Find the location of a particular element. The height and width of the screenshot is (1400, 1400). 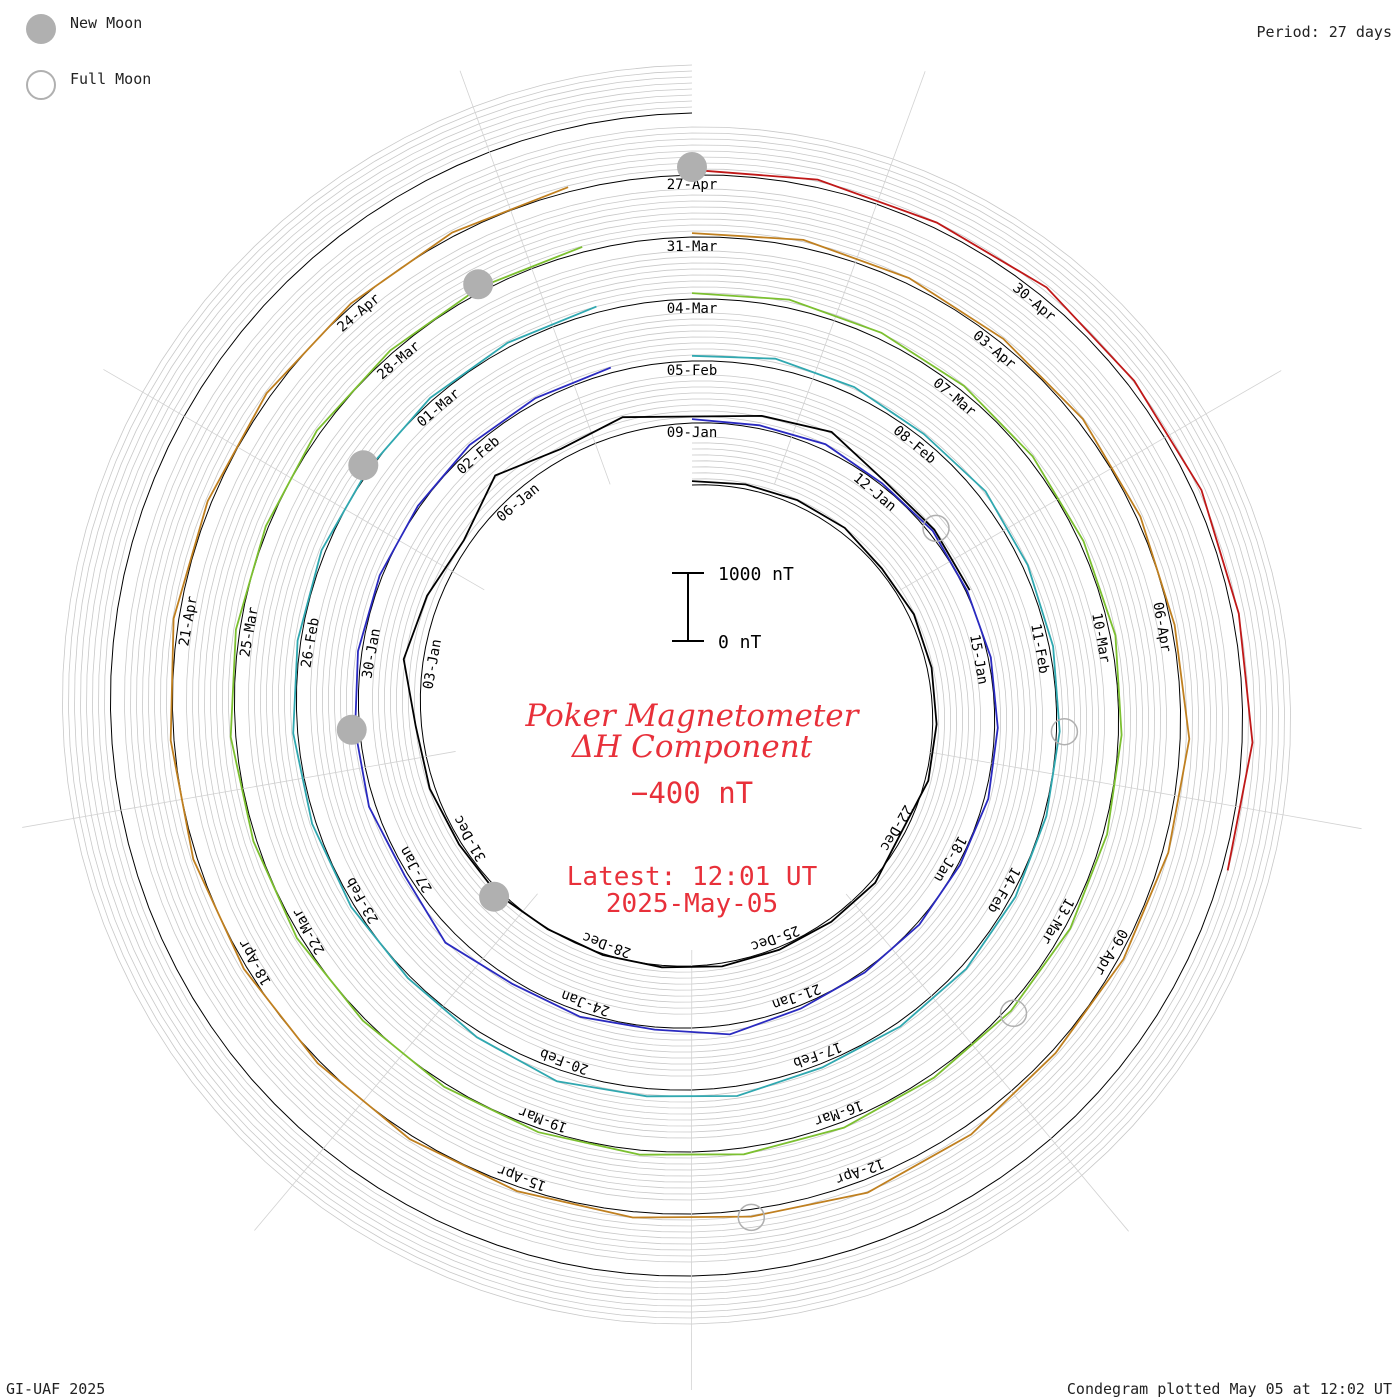

full-moon-icon is located at coordinates (41, 85).